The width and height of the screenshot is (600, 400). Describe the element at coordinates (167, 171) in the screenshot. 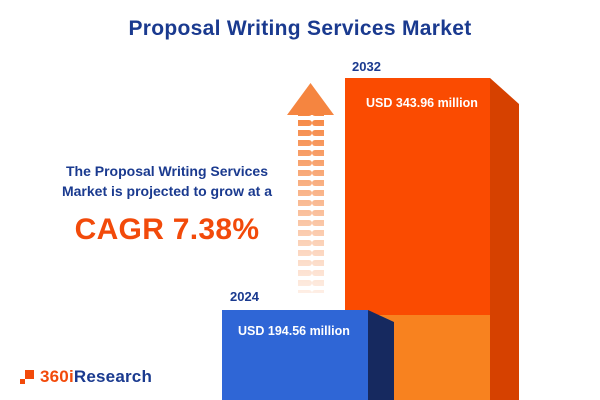

I see `annotation-line1: The Proposal Writing Services` at that location.